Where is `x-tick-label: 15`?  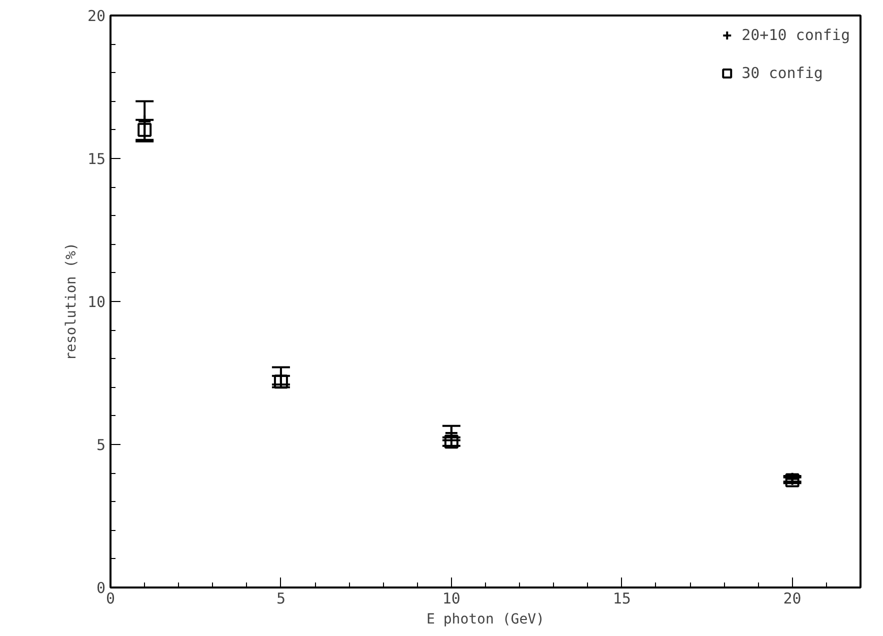 x-tick-label: 15 is located at coordinates (621, 599).